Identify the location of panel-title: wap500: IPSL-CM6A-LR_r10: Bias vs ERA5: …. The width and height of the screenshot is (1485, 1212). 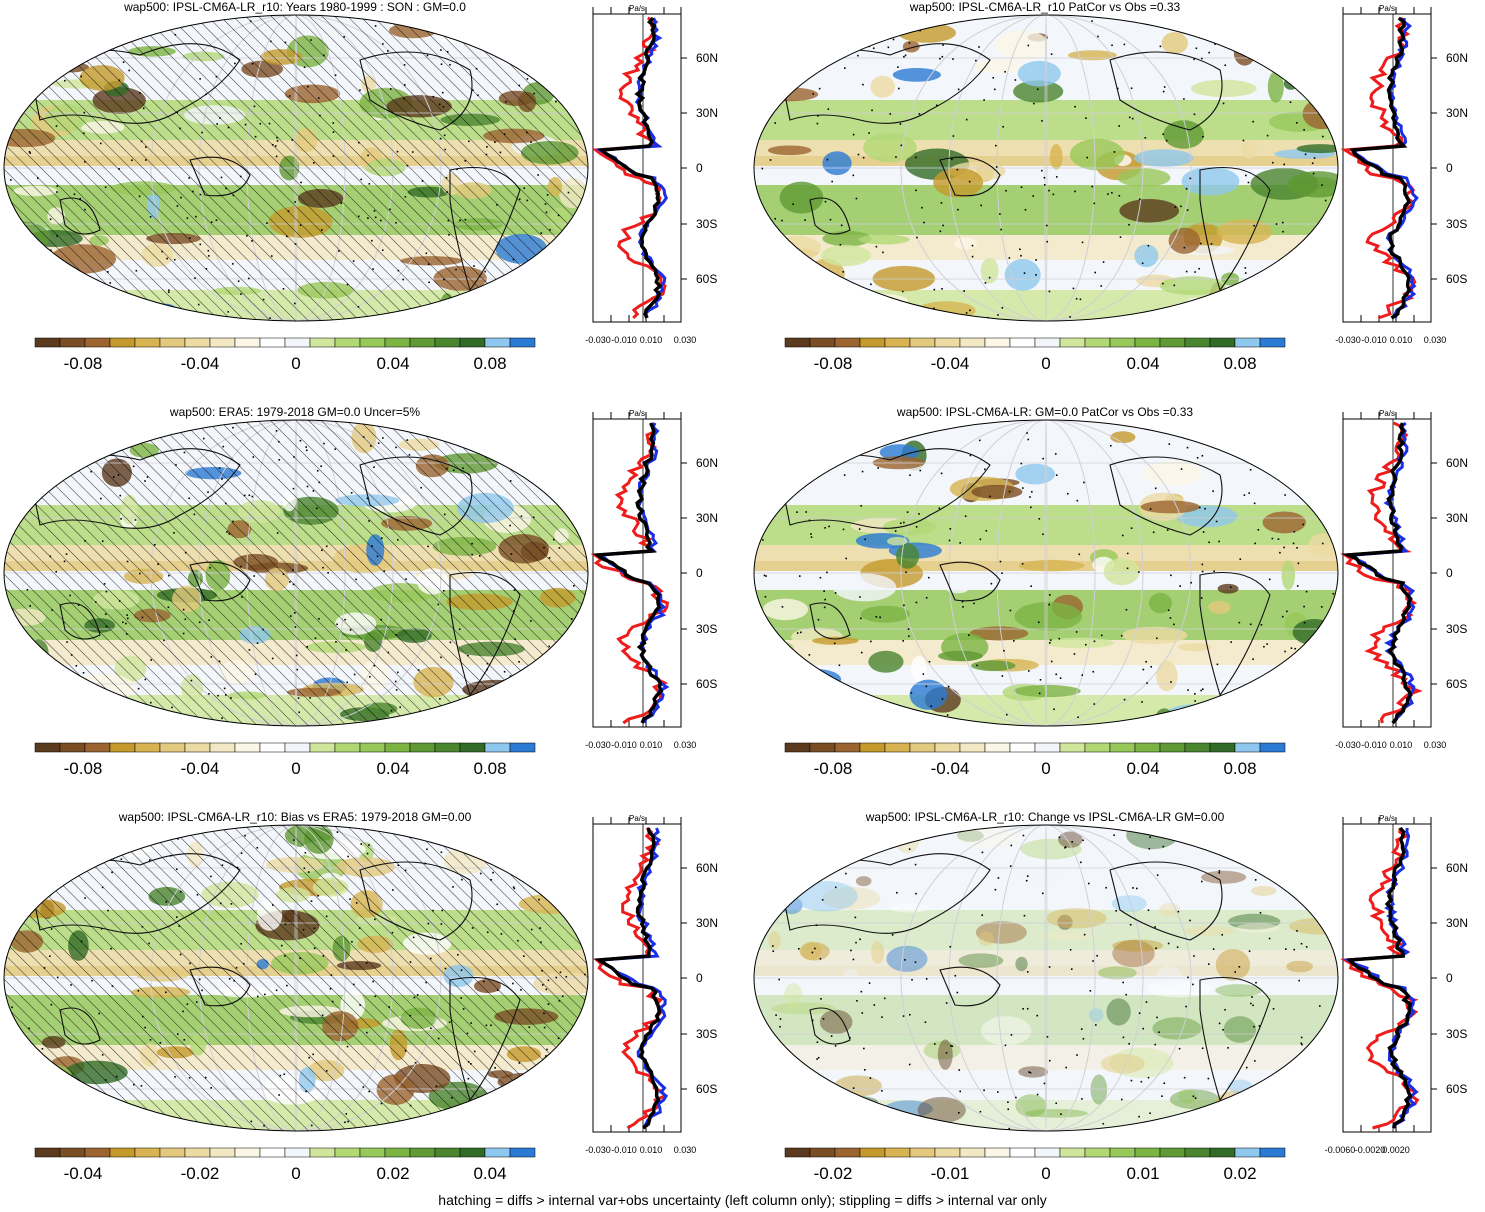
(295, 817).